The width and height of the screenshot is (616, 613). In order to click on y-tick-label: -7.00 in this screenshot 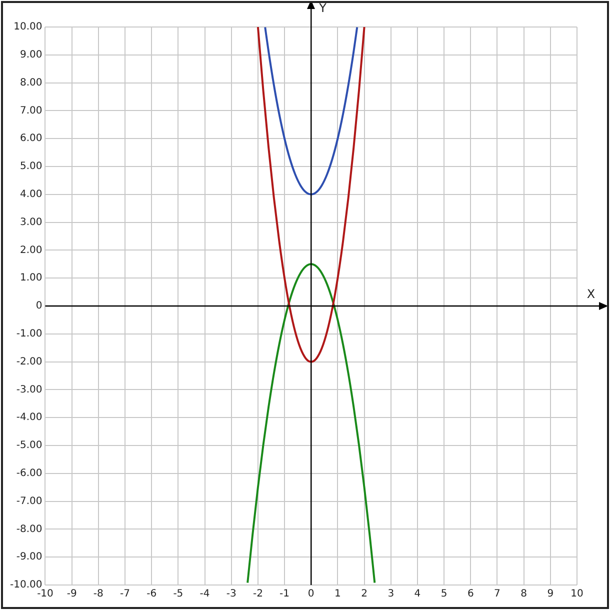, I will do `click(29, 501)`.